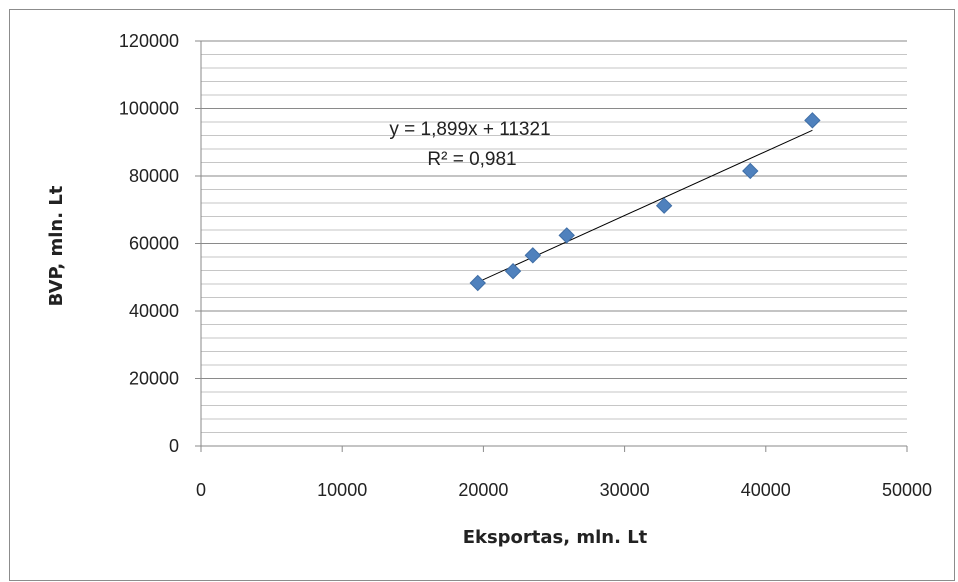 The width and height of the screenshot is (958, 582). Describe the element at coordinates (201, 490) in the screenshot. I see `x-tick-label: 0` at that location.